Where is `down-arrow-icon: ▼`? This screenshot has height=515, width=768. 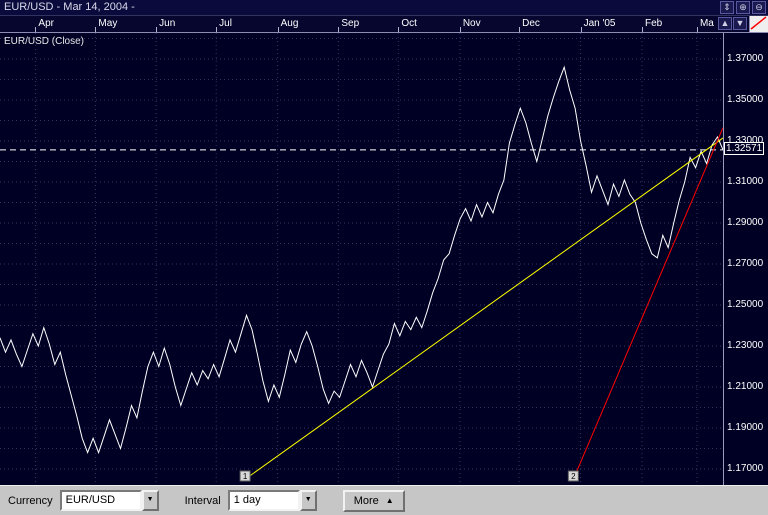
down-arrow-icon: ▼ is located at coordinates (740, 23).